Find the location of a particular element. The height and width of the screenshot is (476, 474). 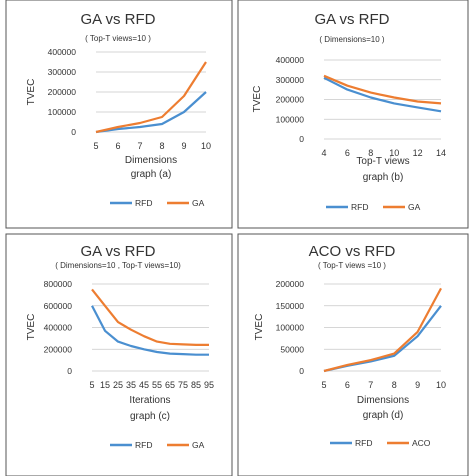

x-tick-label: 65 is located at coordinates (170, 385).